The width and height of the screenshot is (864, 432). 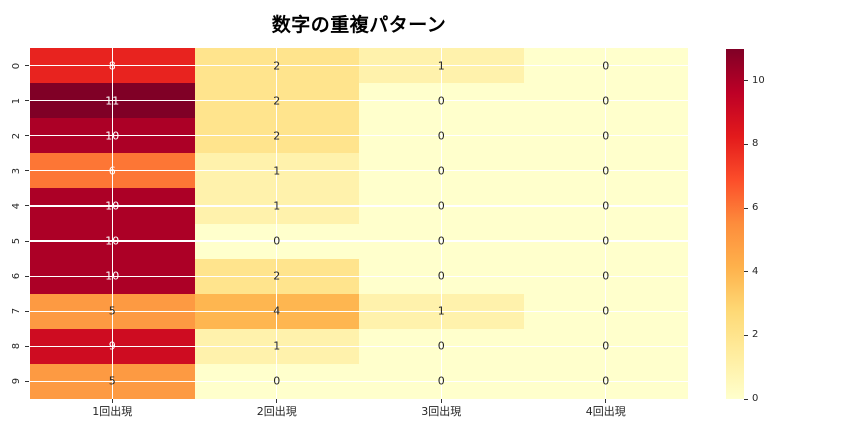 I want to click on cell-value: 11, so click(x=112, y=101).